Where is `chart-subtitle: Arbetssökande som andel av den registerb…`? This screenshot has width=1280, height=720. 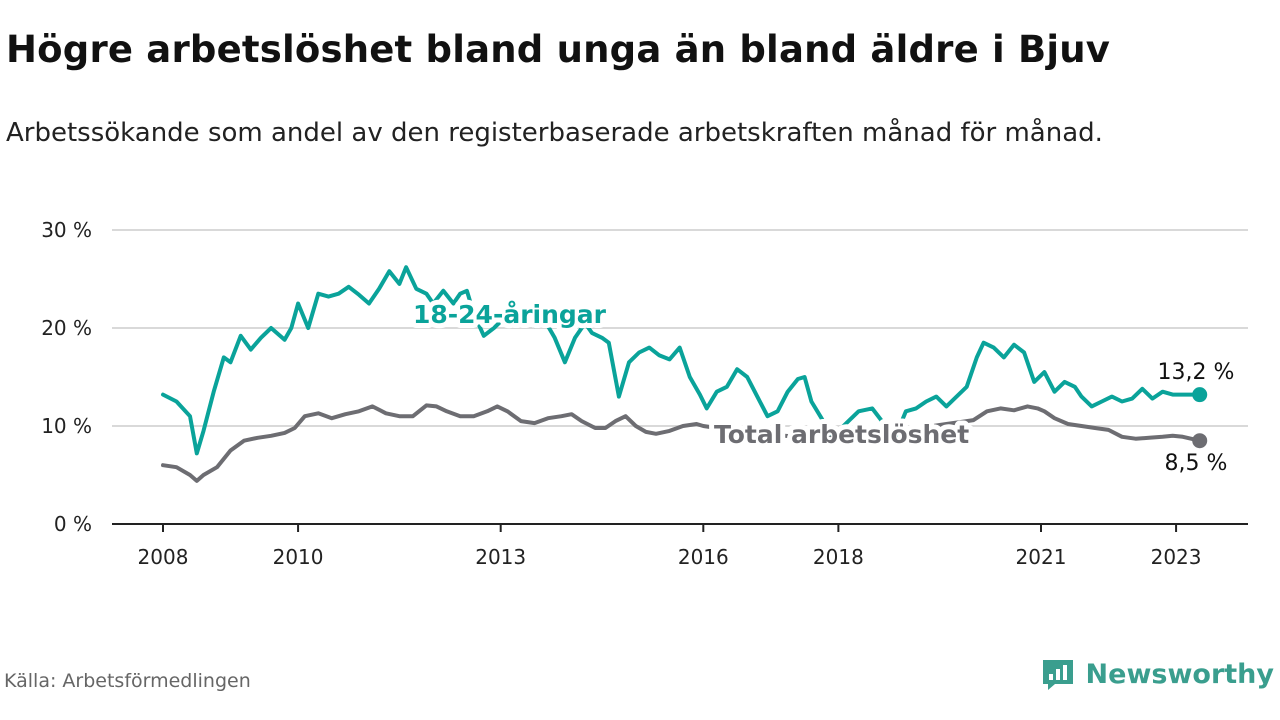 chart-subtitle: Arbetssökande som andel av den registerb… is located at coordinates (554, 133).